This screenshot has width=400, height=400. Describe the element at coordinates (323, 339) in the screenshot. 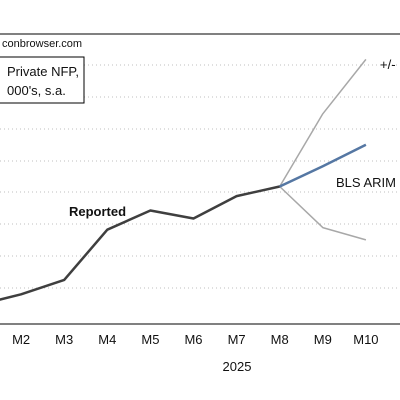

I see `x-tick-label: M9` at that location.